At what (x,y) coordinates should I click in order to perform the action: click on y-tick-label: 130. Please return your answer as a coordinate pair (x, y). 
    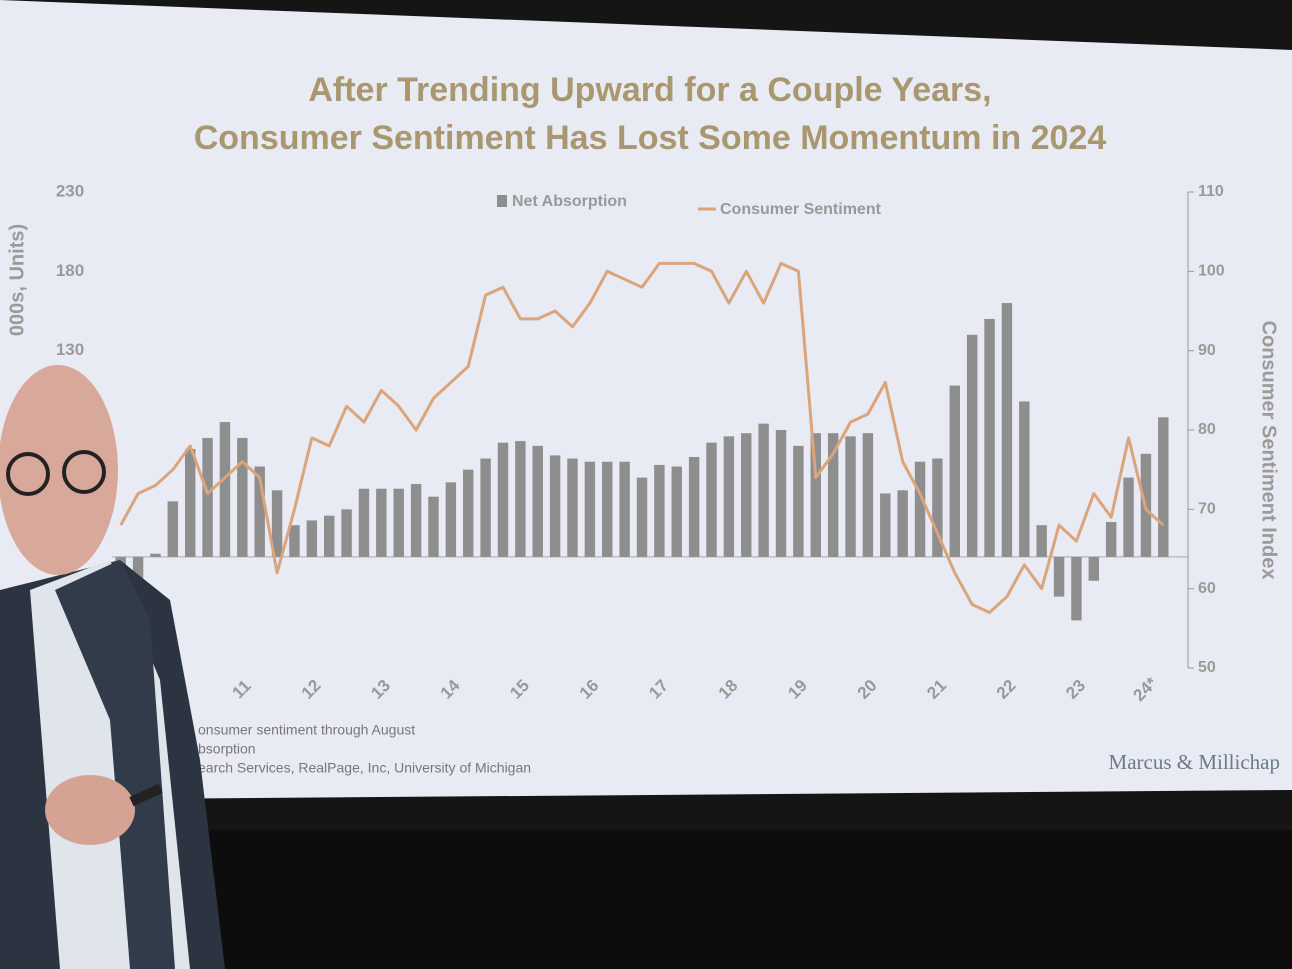
    Looking at the image, I should click on (70, 349).